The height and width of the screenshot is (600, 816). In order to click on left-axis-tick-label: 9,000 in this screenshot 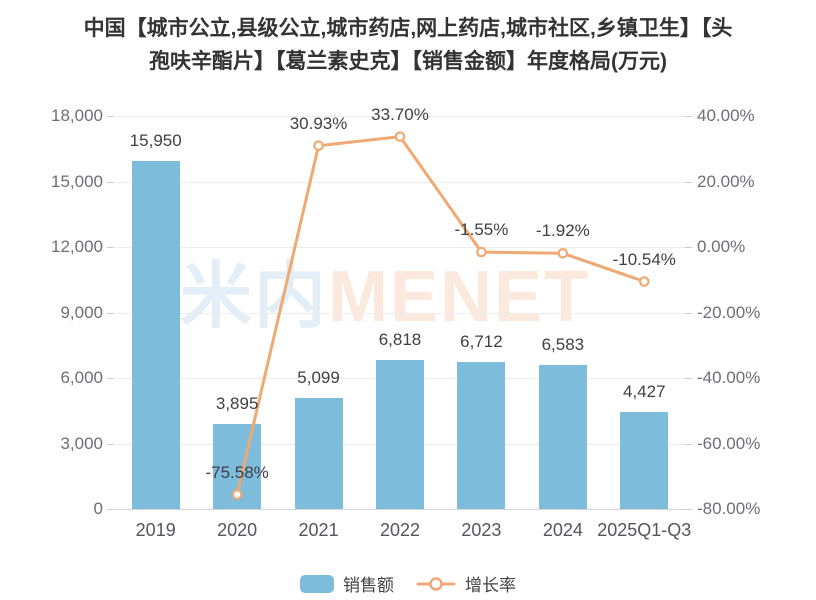, I will do `click(81, 312)`.